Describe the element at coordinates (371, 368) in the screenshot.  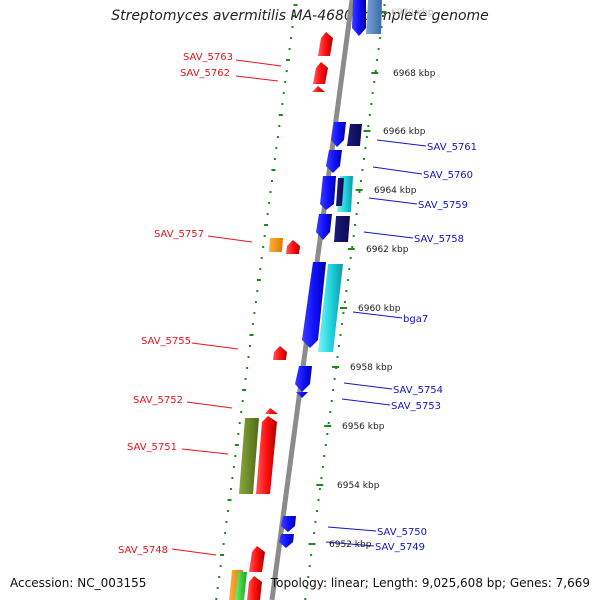
I see `tick-label: 6958 kbp` at that location.